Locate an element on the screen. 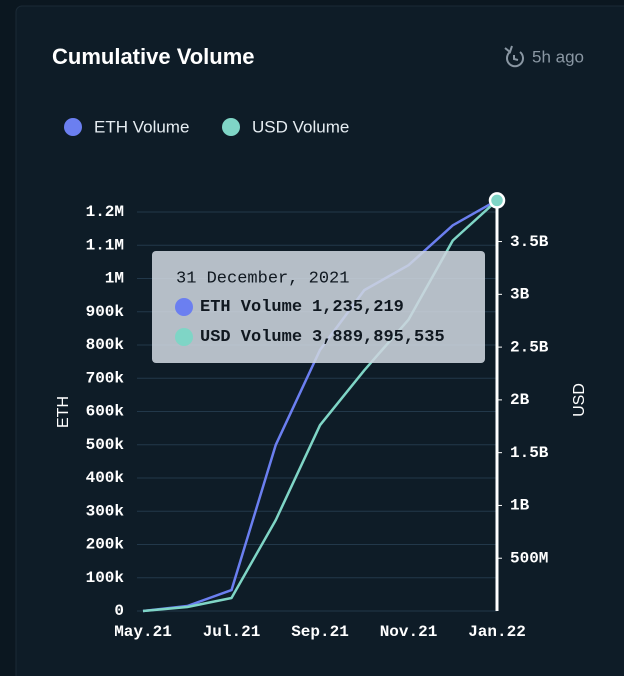 Image resolution: width=624 pixels, height=676 pixels. y2-tick-label: 3.5B is located at coordinates (529, 242).